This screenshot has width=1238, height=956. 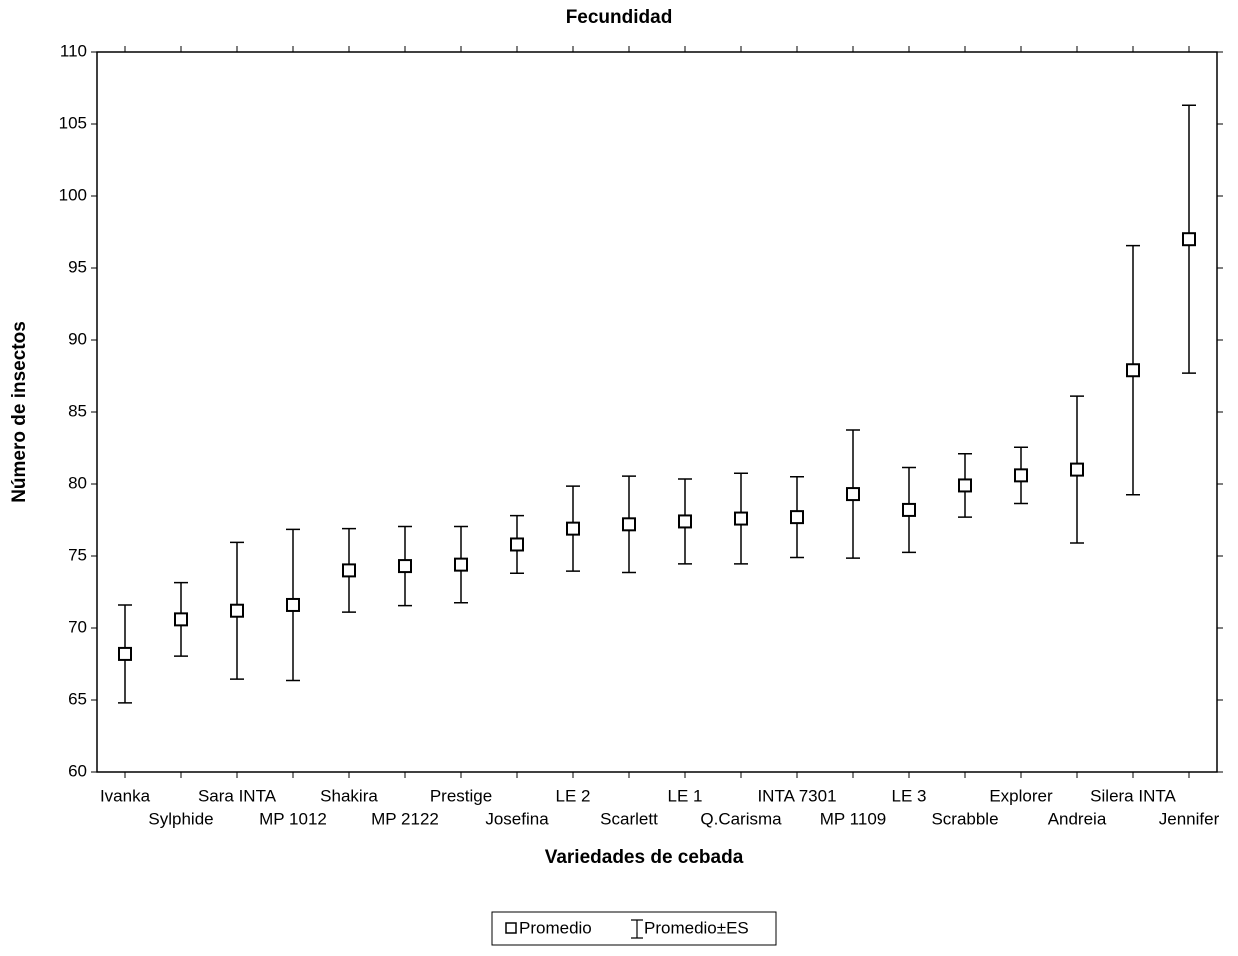 What do you see at coordinates (637, 929) in the screenshot?
I see `legend-errorbar` at bounding box center [637, 929].